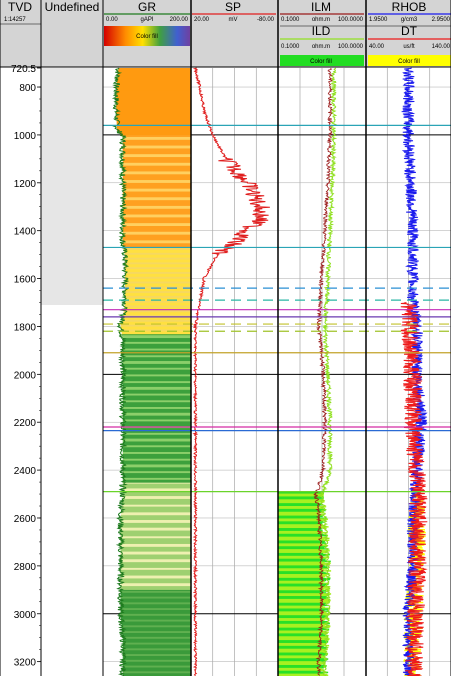  Describe the element at coordinates (321, 20) in the screenshot. I see `ilm-unit: ohm.m` at that location.